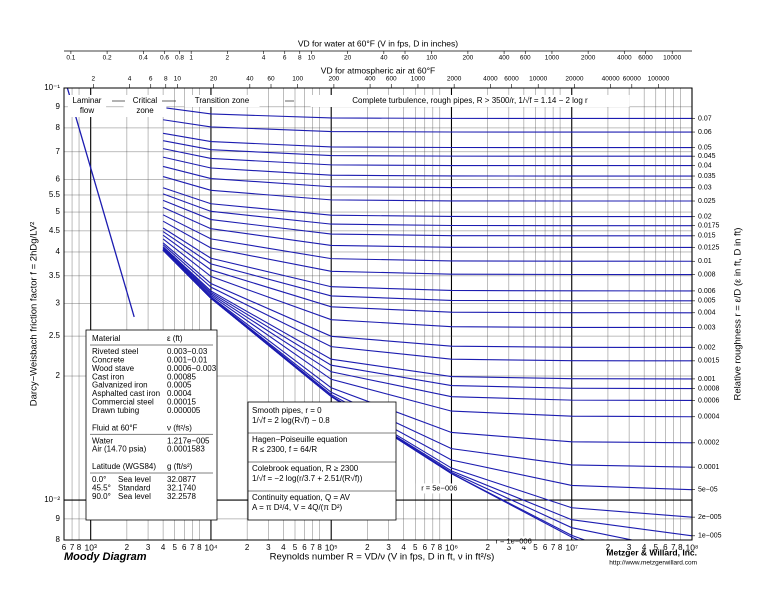 Image resolution: width=768 pixels, height=593 pixels. What do you see at coordinates (513, 540) in the screenshot?
I see `curve-label: r = 1e−006` at bounding box center [513, 540].